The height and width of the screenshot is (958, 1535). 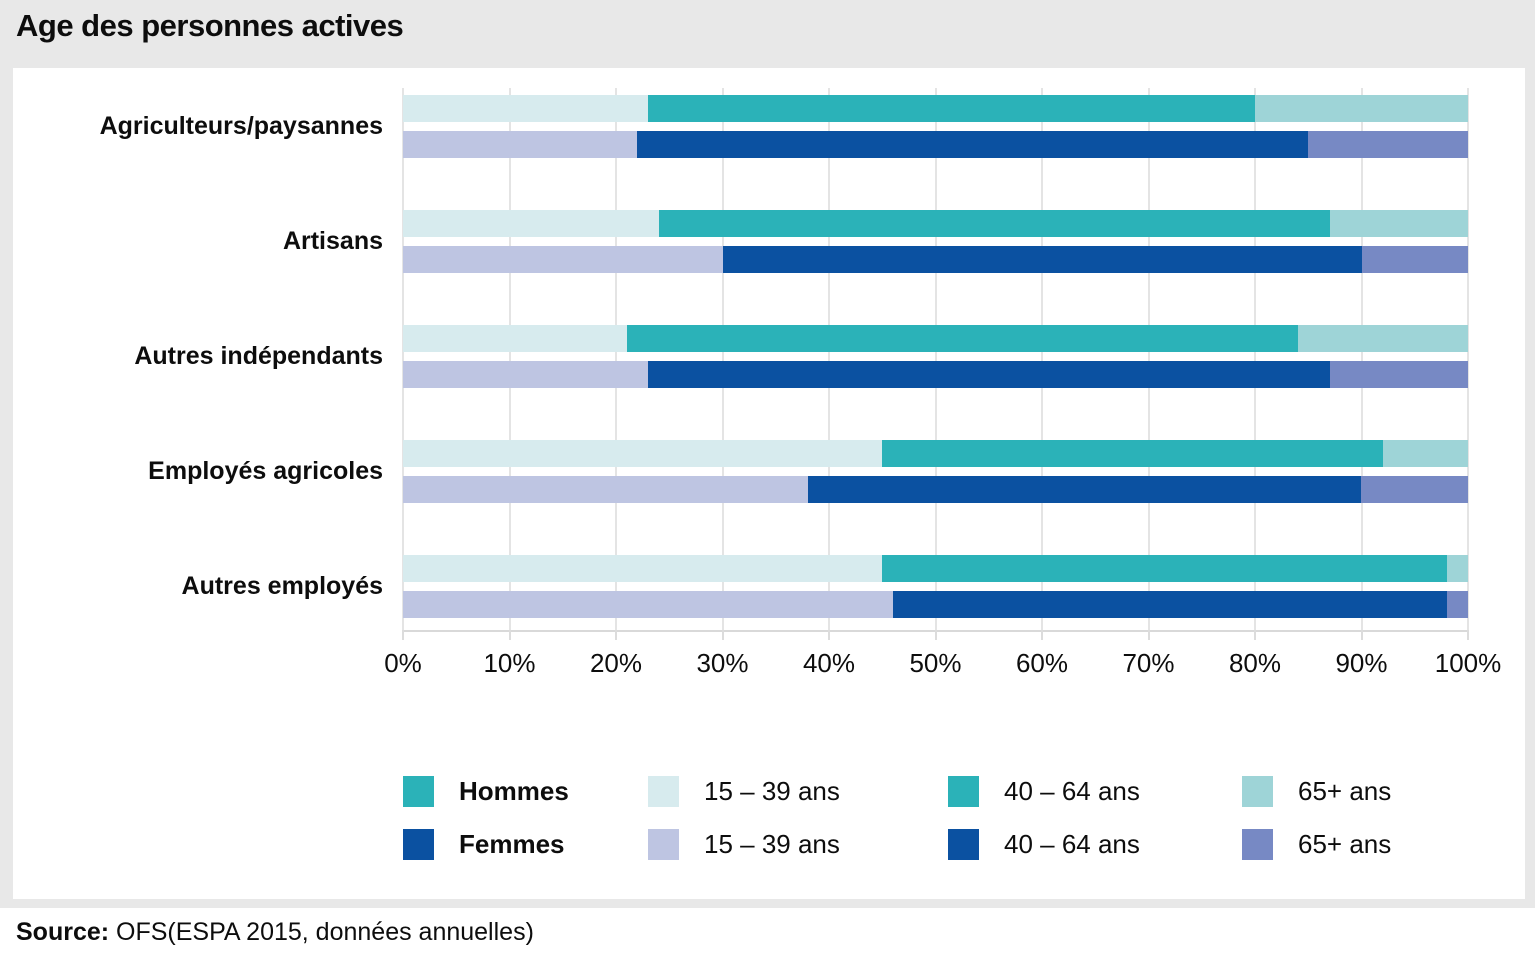 I want to click on x-axis-tick-label: 40%, so click(x=829, y=663).